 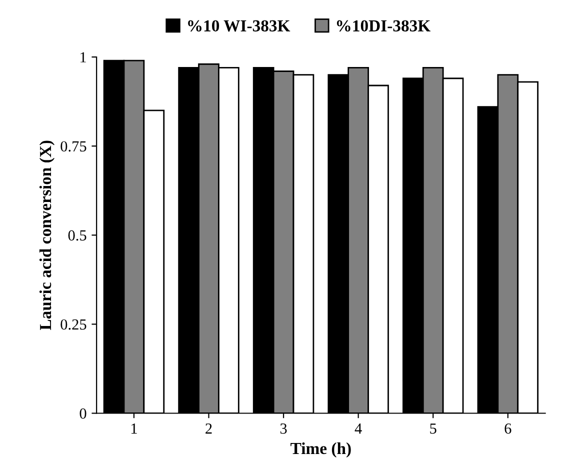 What do you see at coordinates (358, 429) in the screenshot?
I see `x-tick-label: 4` at bounding box center [358, 429].